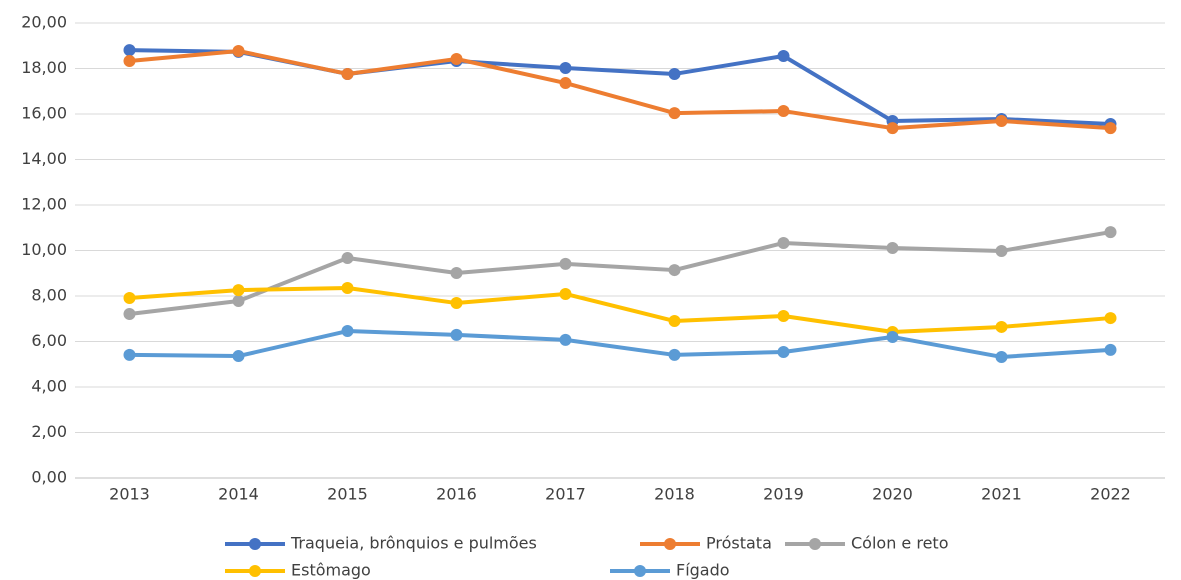  I want to click on y-tick-label: 18,00, so click(44, 67).